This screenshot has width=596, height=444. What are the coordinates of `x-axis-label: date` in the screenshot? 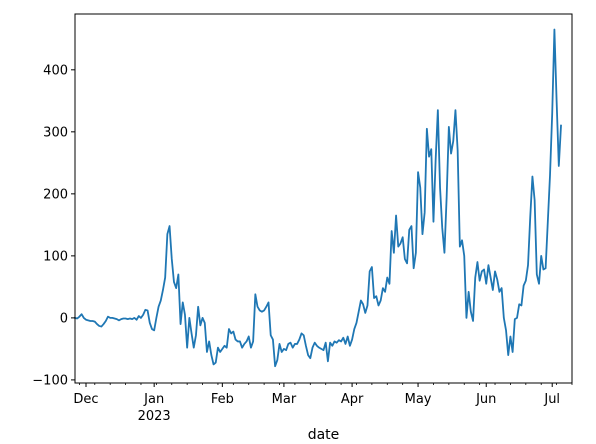 It's located at (324, 435).